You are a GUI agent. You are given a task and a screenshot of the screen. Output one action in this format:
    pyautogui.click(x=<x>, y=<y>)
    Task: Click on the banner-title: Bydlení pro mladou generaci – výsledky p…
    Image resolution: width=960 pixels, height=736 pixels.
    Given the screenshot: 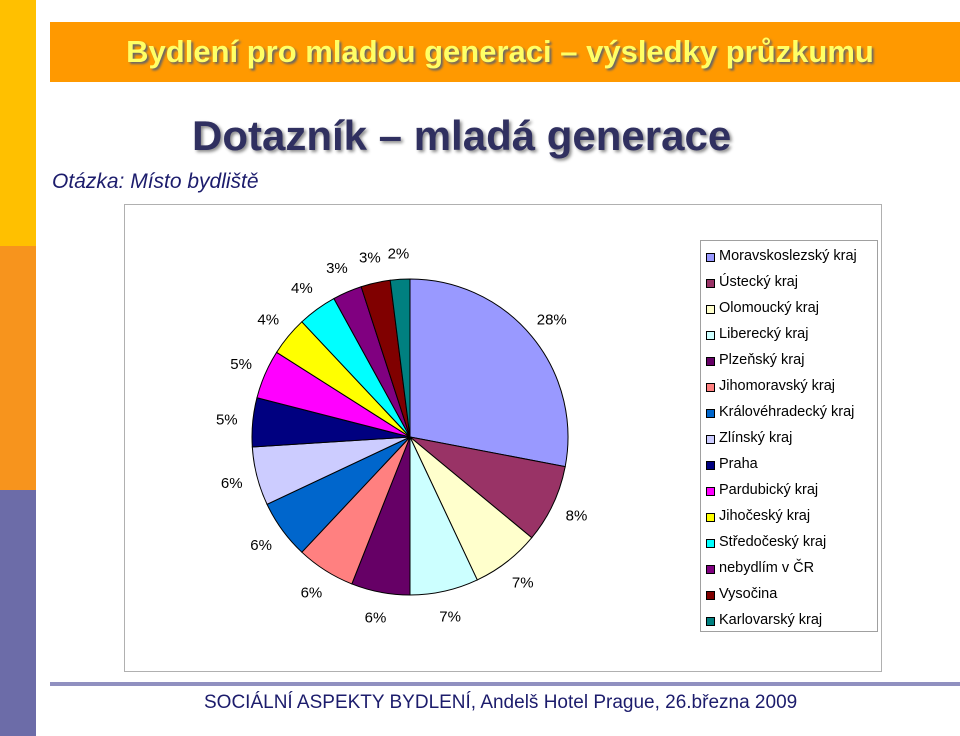 What is the action you would take?
    pyautogui.click(x=500, y=51)
    